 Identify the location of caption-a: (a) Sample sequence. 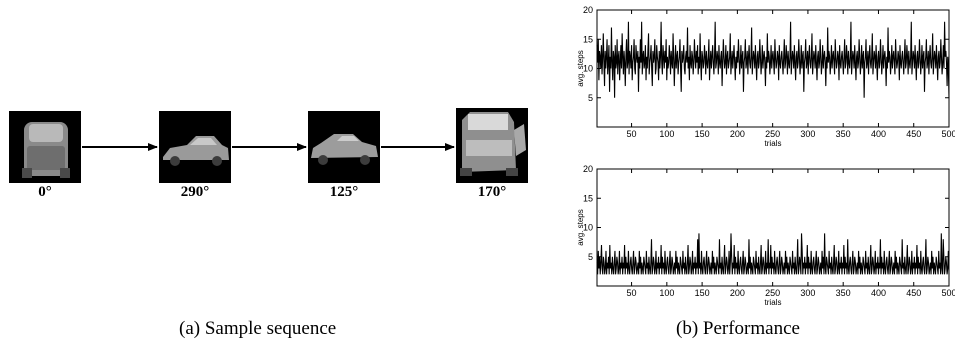
(258, 328).